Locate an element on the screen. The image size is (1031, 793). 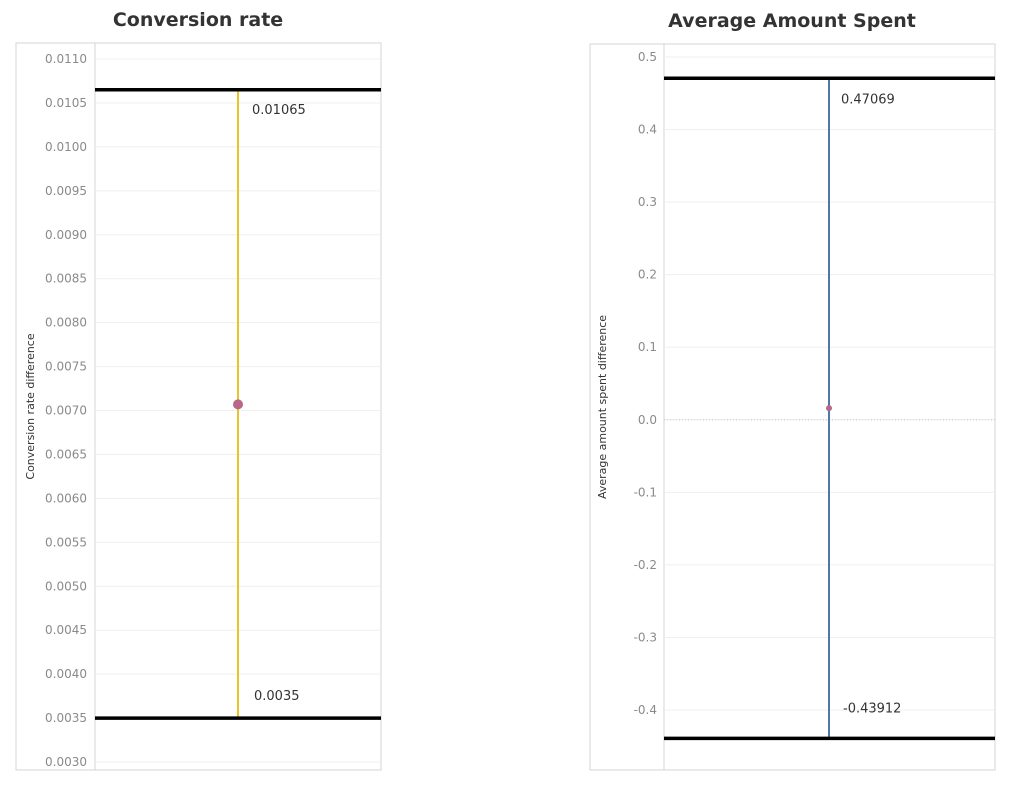
chart-1-y-axis-title: Conversion rate difference is located at coordinates (30, 406).